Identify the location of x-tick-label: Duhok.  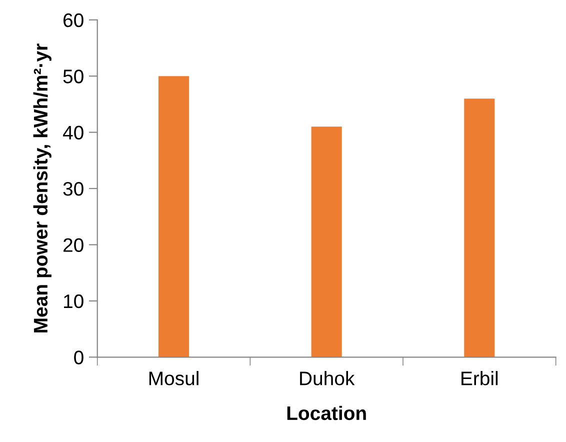
(327, 378).